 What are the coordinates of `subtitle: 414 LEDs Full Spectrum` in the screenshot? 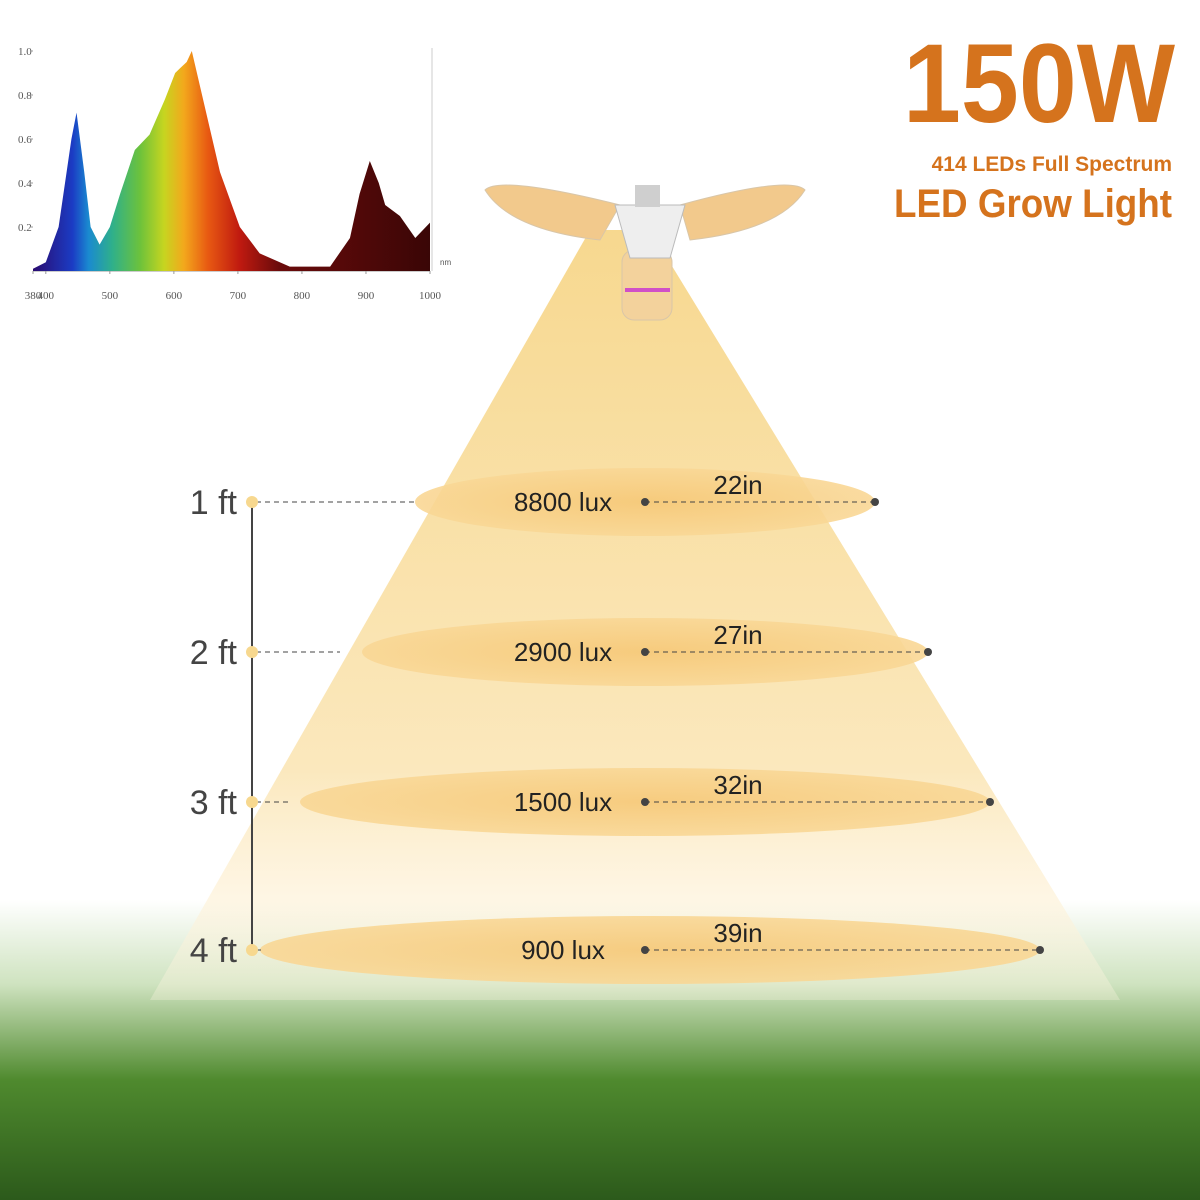 It's located at (1052, 164).